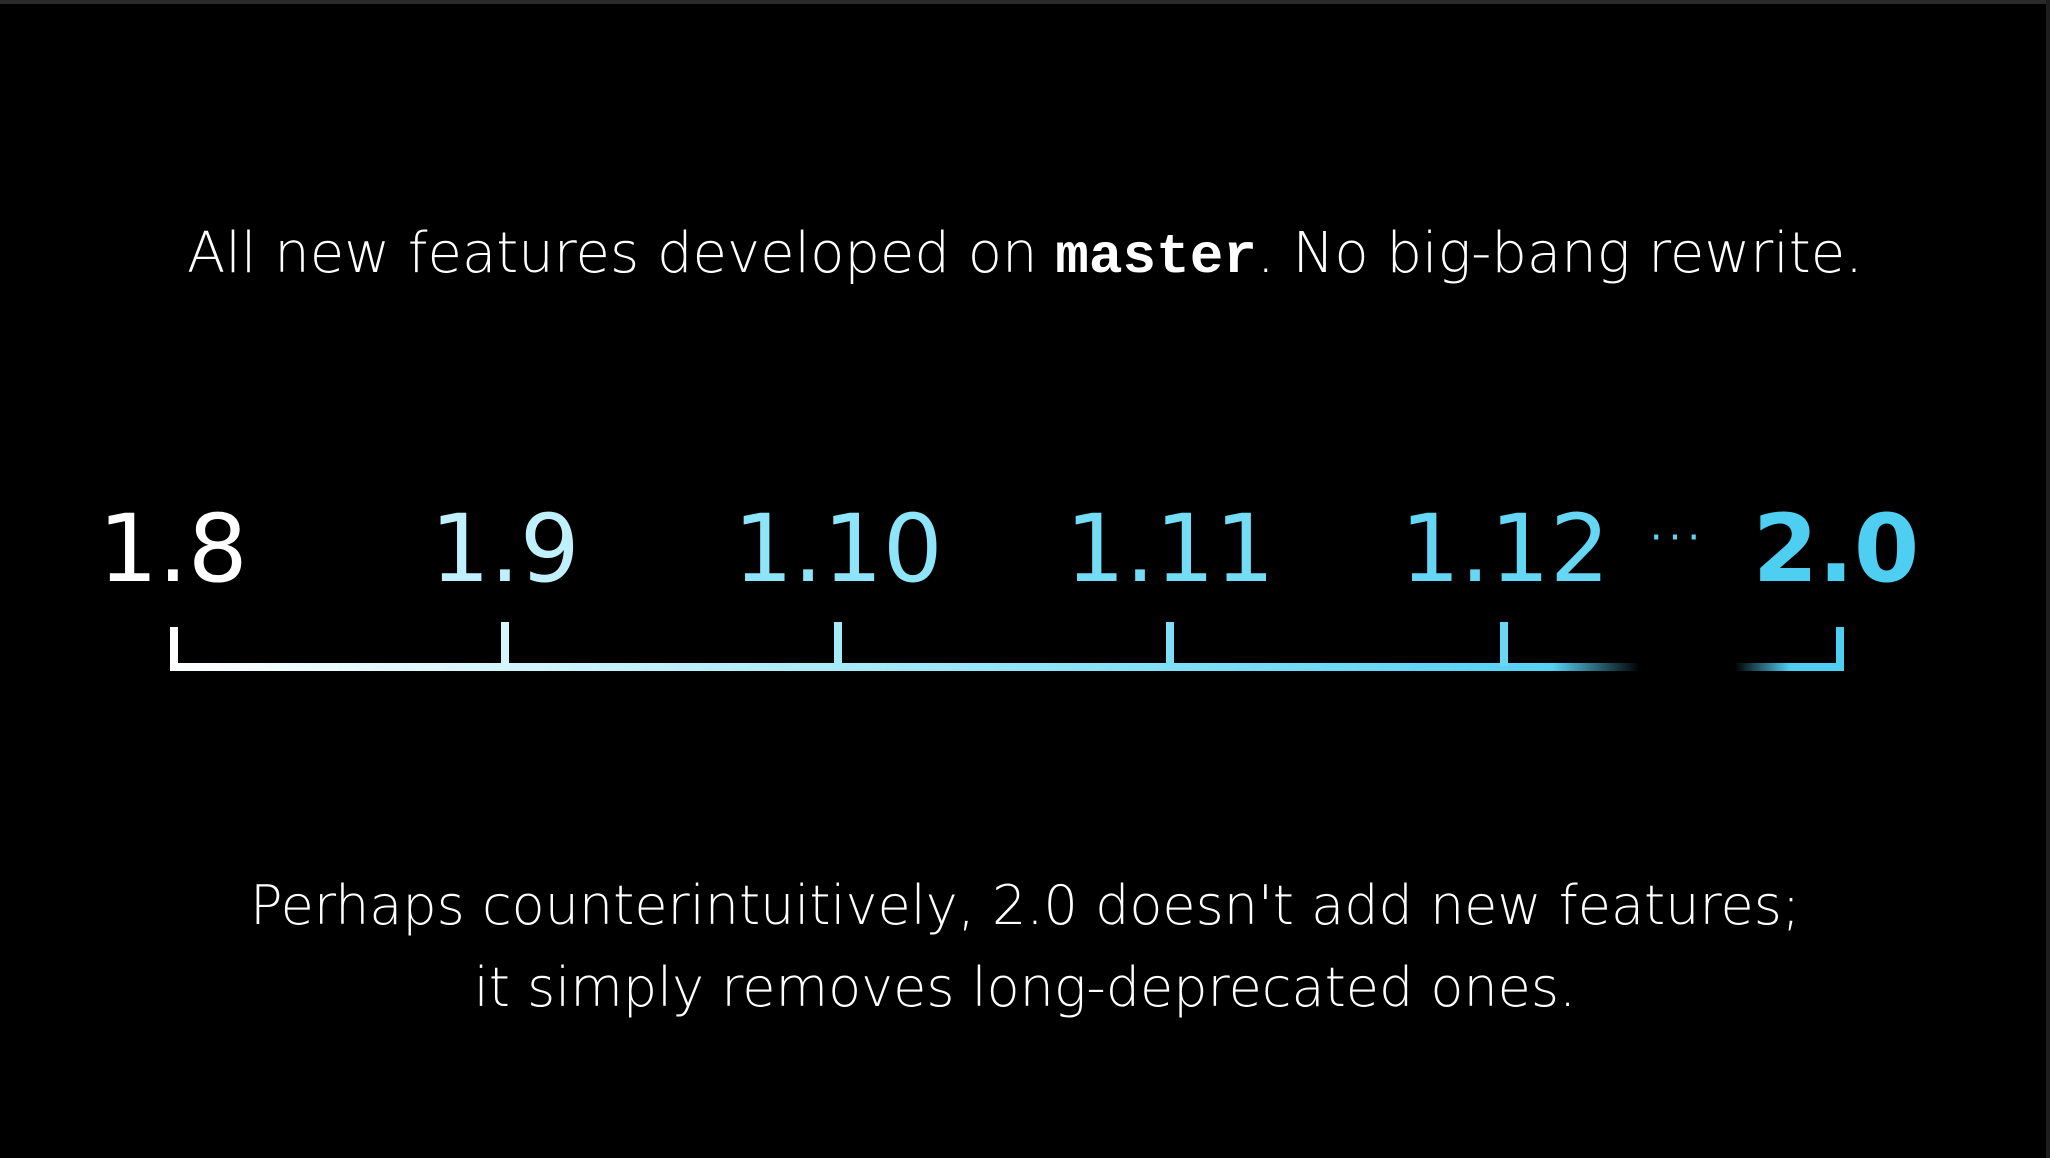  What do you see at coordinates (1505, 549) in the screenshot?
I see `version-label-1-12: 1.12` at bounding box center [1505, 549].